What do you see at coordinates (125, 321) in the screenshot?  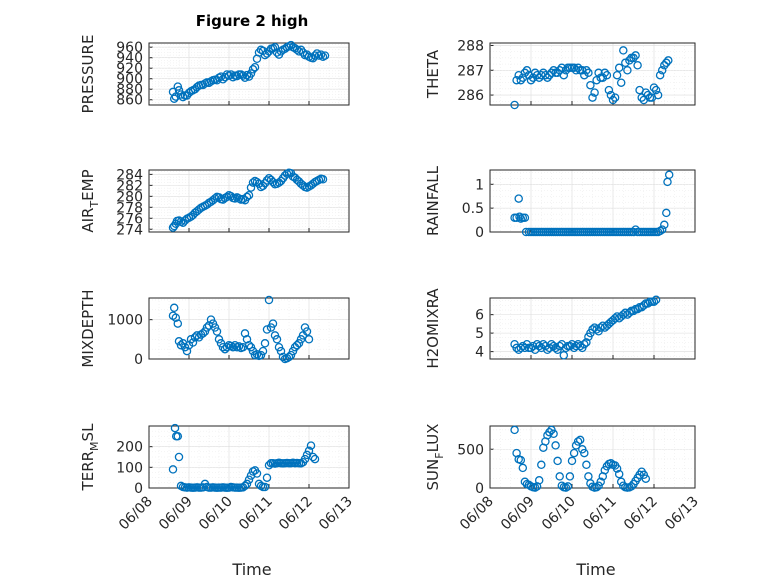 I see `y-tick-label: 1000` at bounding box center [125, 321].